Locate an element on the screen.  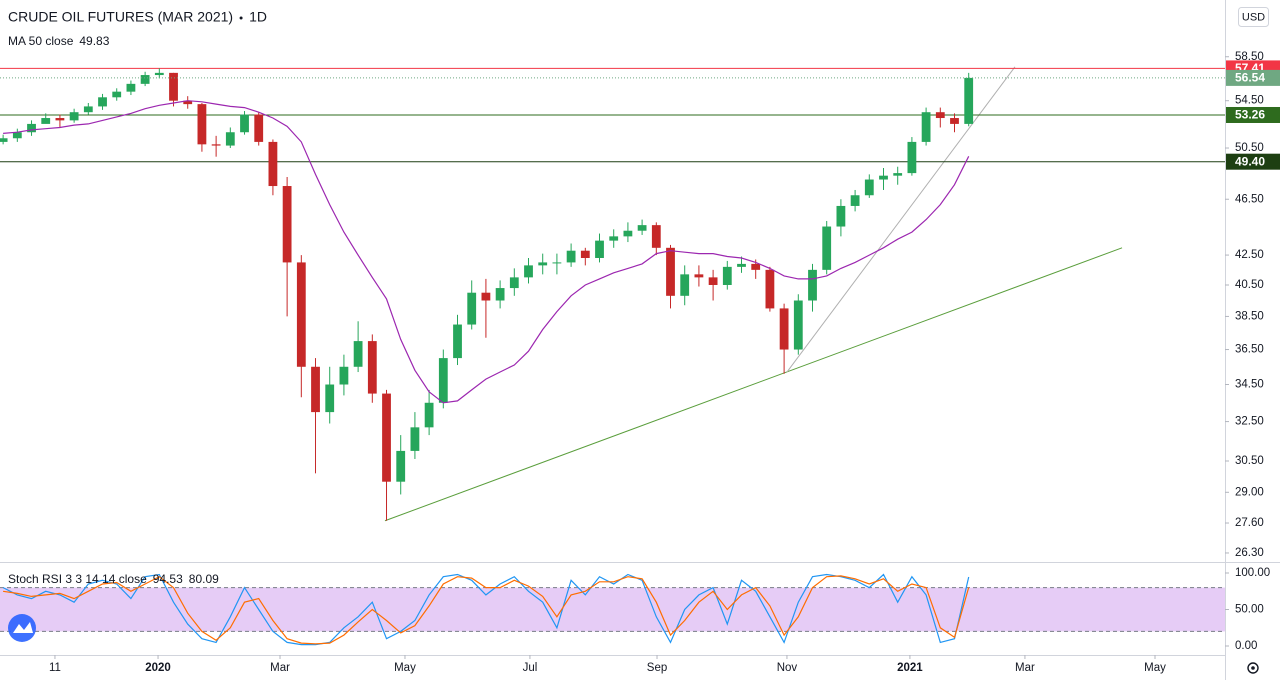
level-label-bg is located at coordinates (1253, 114).